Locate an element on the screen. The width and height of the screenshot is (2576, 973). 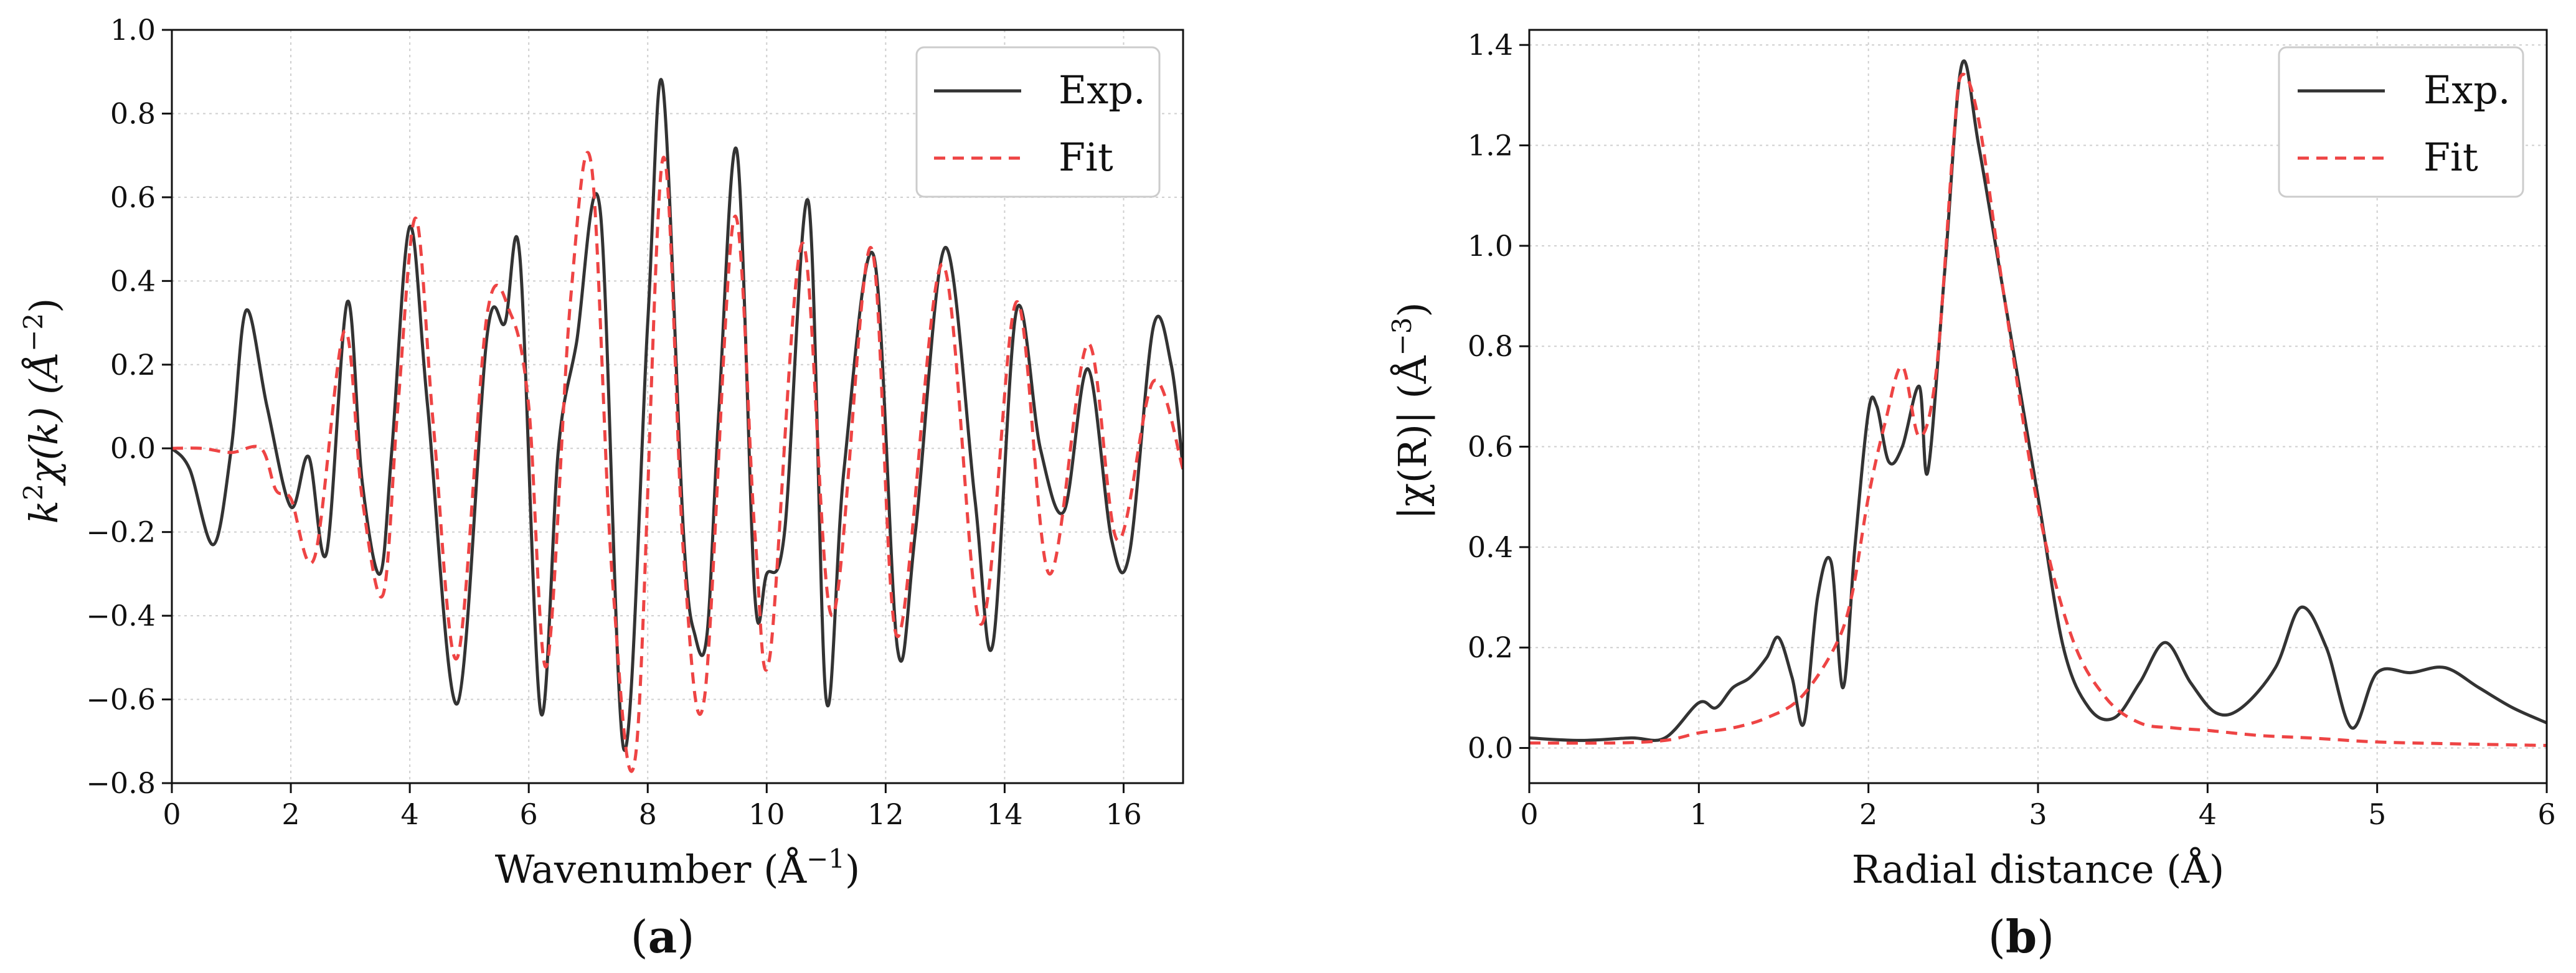
legend-a: Exp. Fit is located at coordinates (1038, 122).